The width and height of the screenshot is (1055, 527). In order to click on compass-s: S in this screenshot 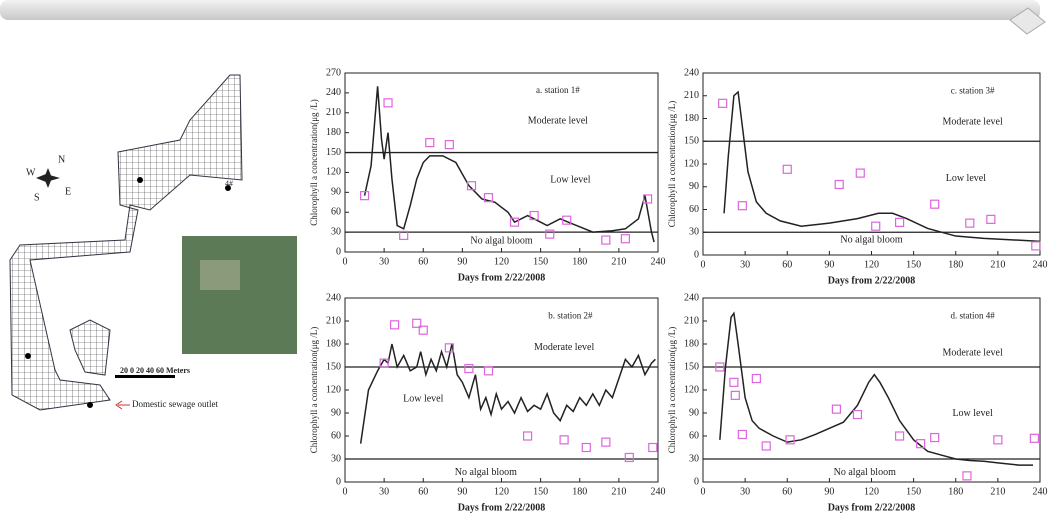, I will do `click(37, 197)`.